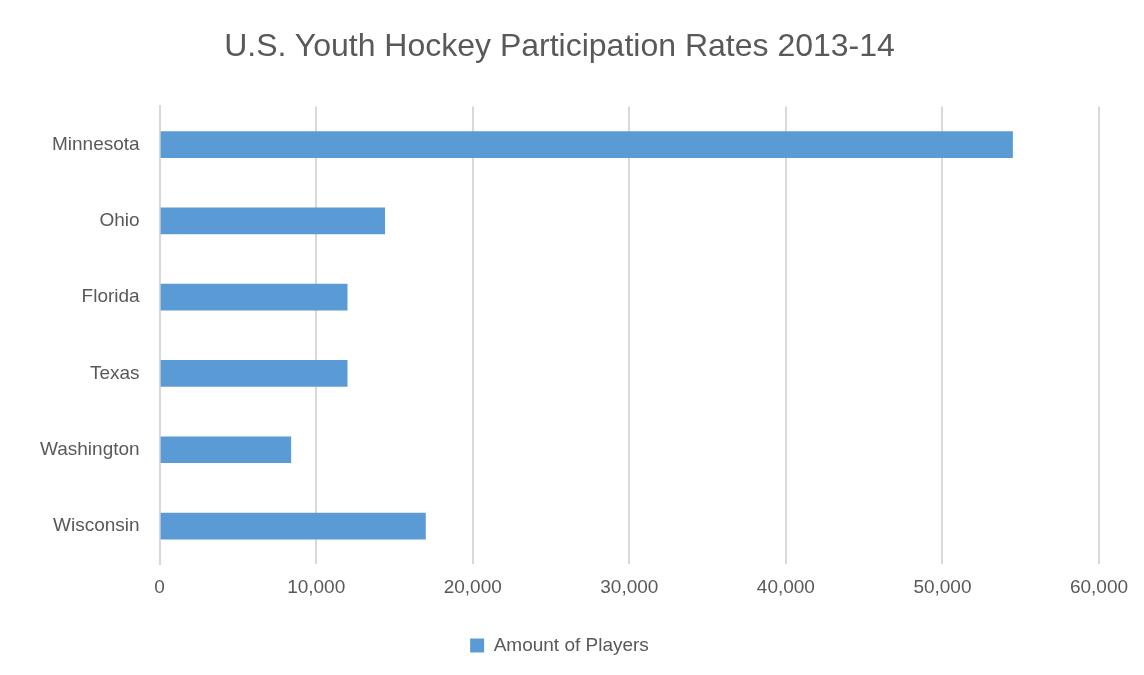 The width and height of the screenshot is (1144, 675). Describe the element at coordinates (785, 586) in the screenshot. I see `x-tick-label: 40,000` at that location.